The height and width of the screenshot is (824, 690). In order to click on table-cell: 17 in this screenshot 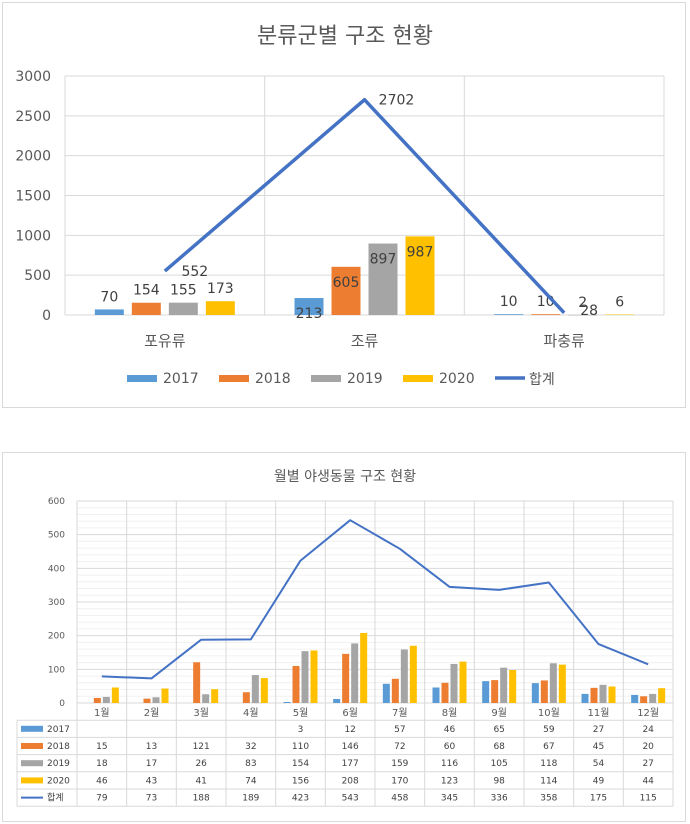, I will do `click(151, 764)`.